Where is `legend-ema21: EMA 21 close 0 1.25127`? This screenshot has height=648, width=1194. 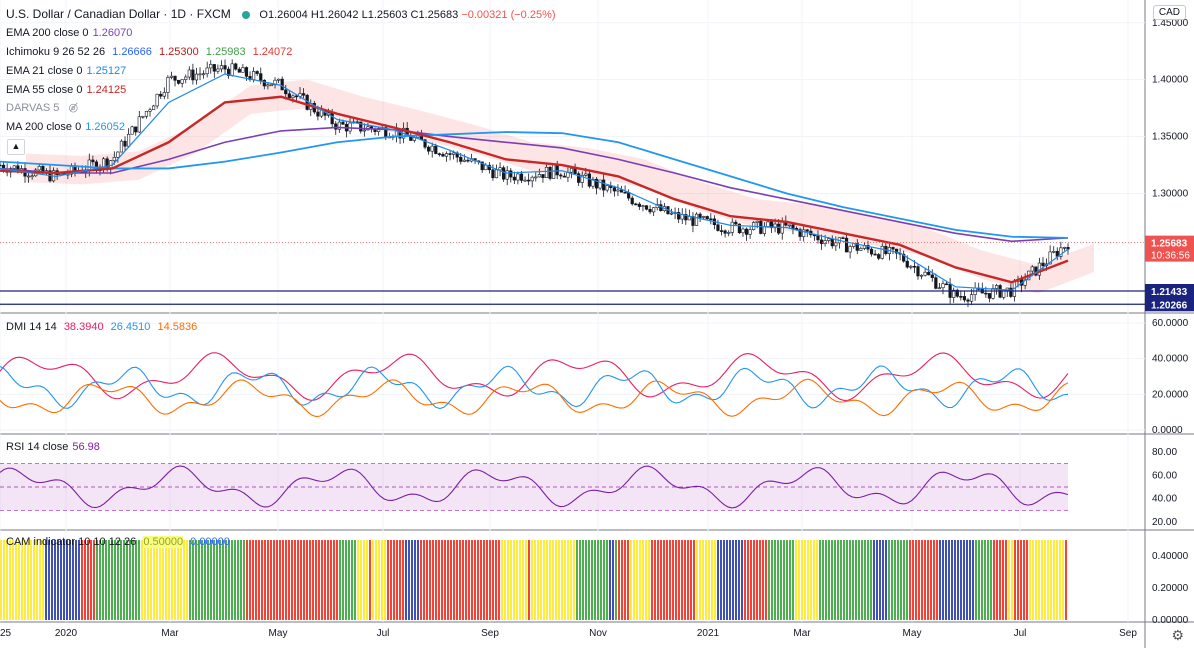 legend-ema21: EMA 21 close 0 1.25127 is located at coordinates (66, 71).